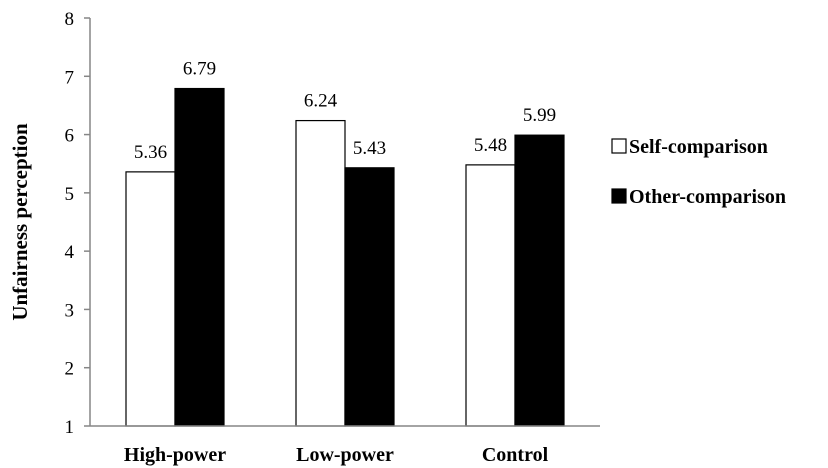 The width and height of the screenshot is (828, 468). What do you see at coordinates (515, 455) in the screenshot?
I see `category-label: Control` at bounding box center [515, 455].